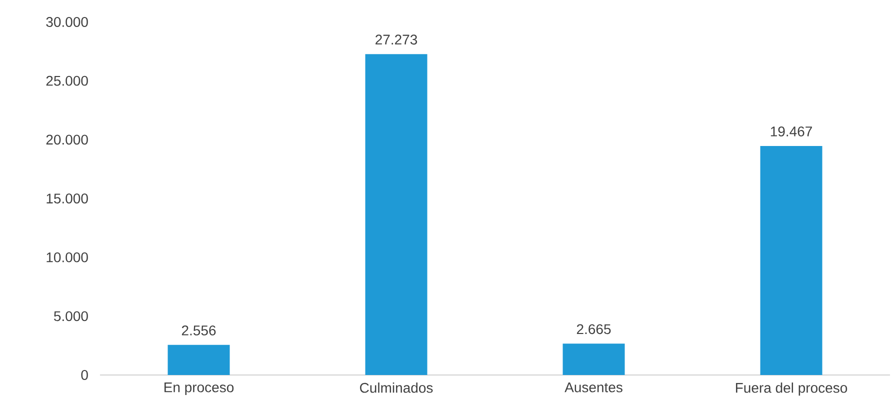 The image size is (894, 417). What do you see at coordinates (67, 81) in the screenshot?
I see `y-tick-label: 25.000` at bounding box center [67, 81].